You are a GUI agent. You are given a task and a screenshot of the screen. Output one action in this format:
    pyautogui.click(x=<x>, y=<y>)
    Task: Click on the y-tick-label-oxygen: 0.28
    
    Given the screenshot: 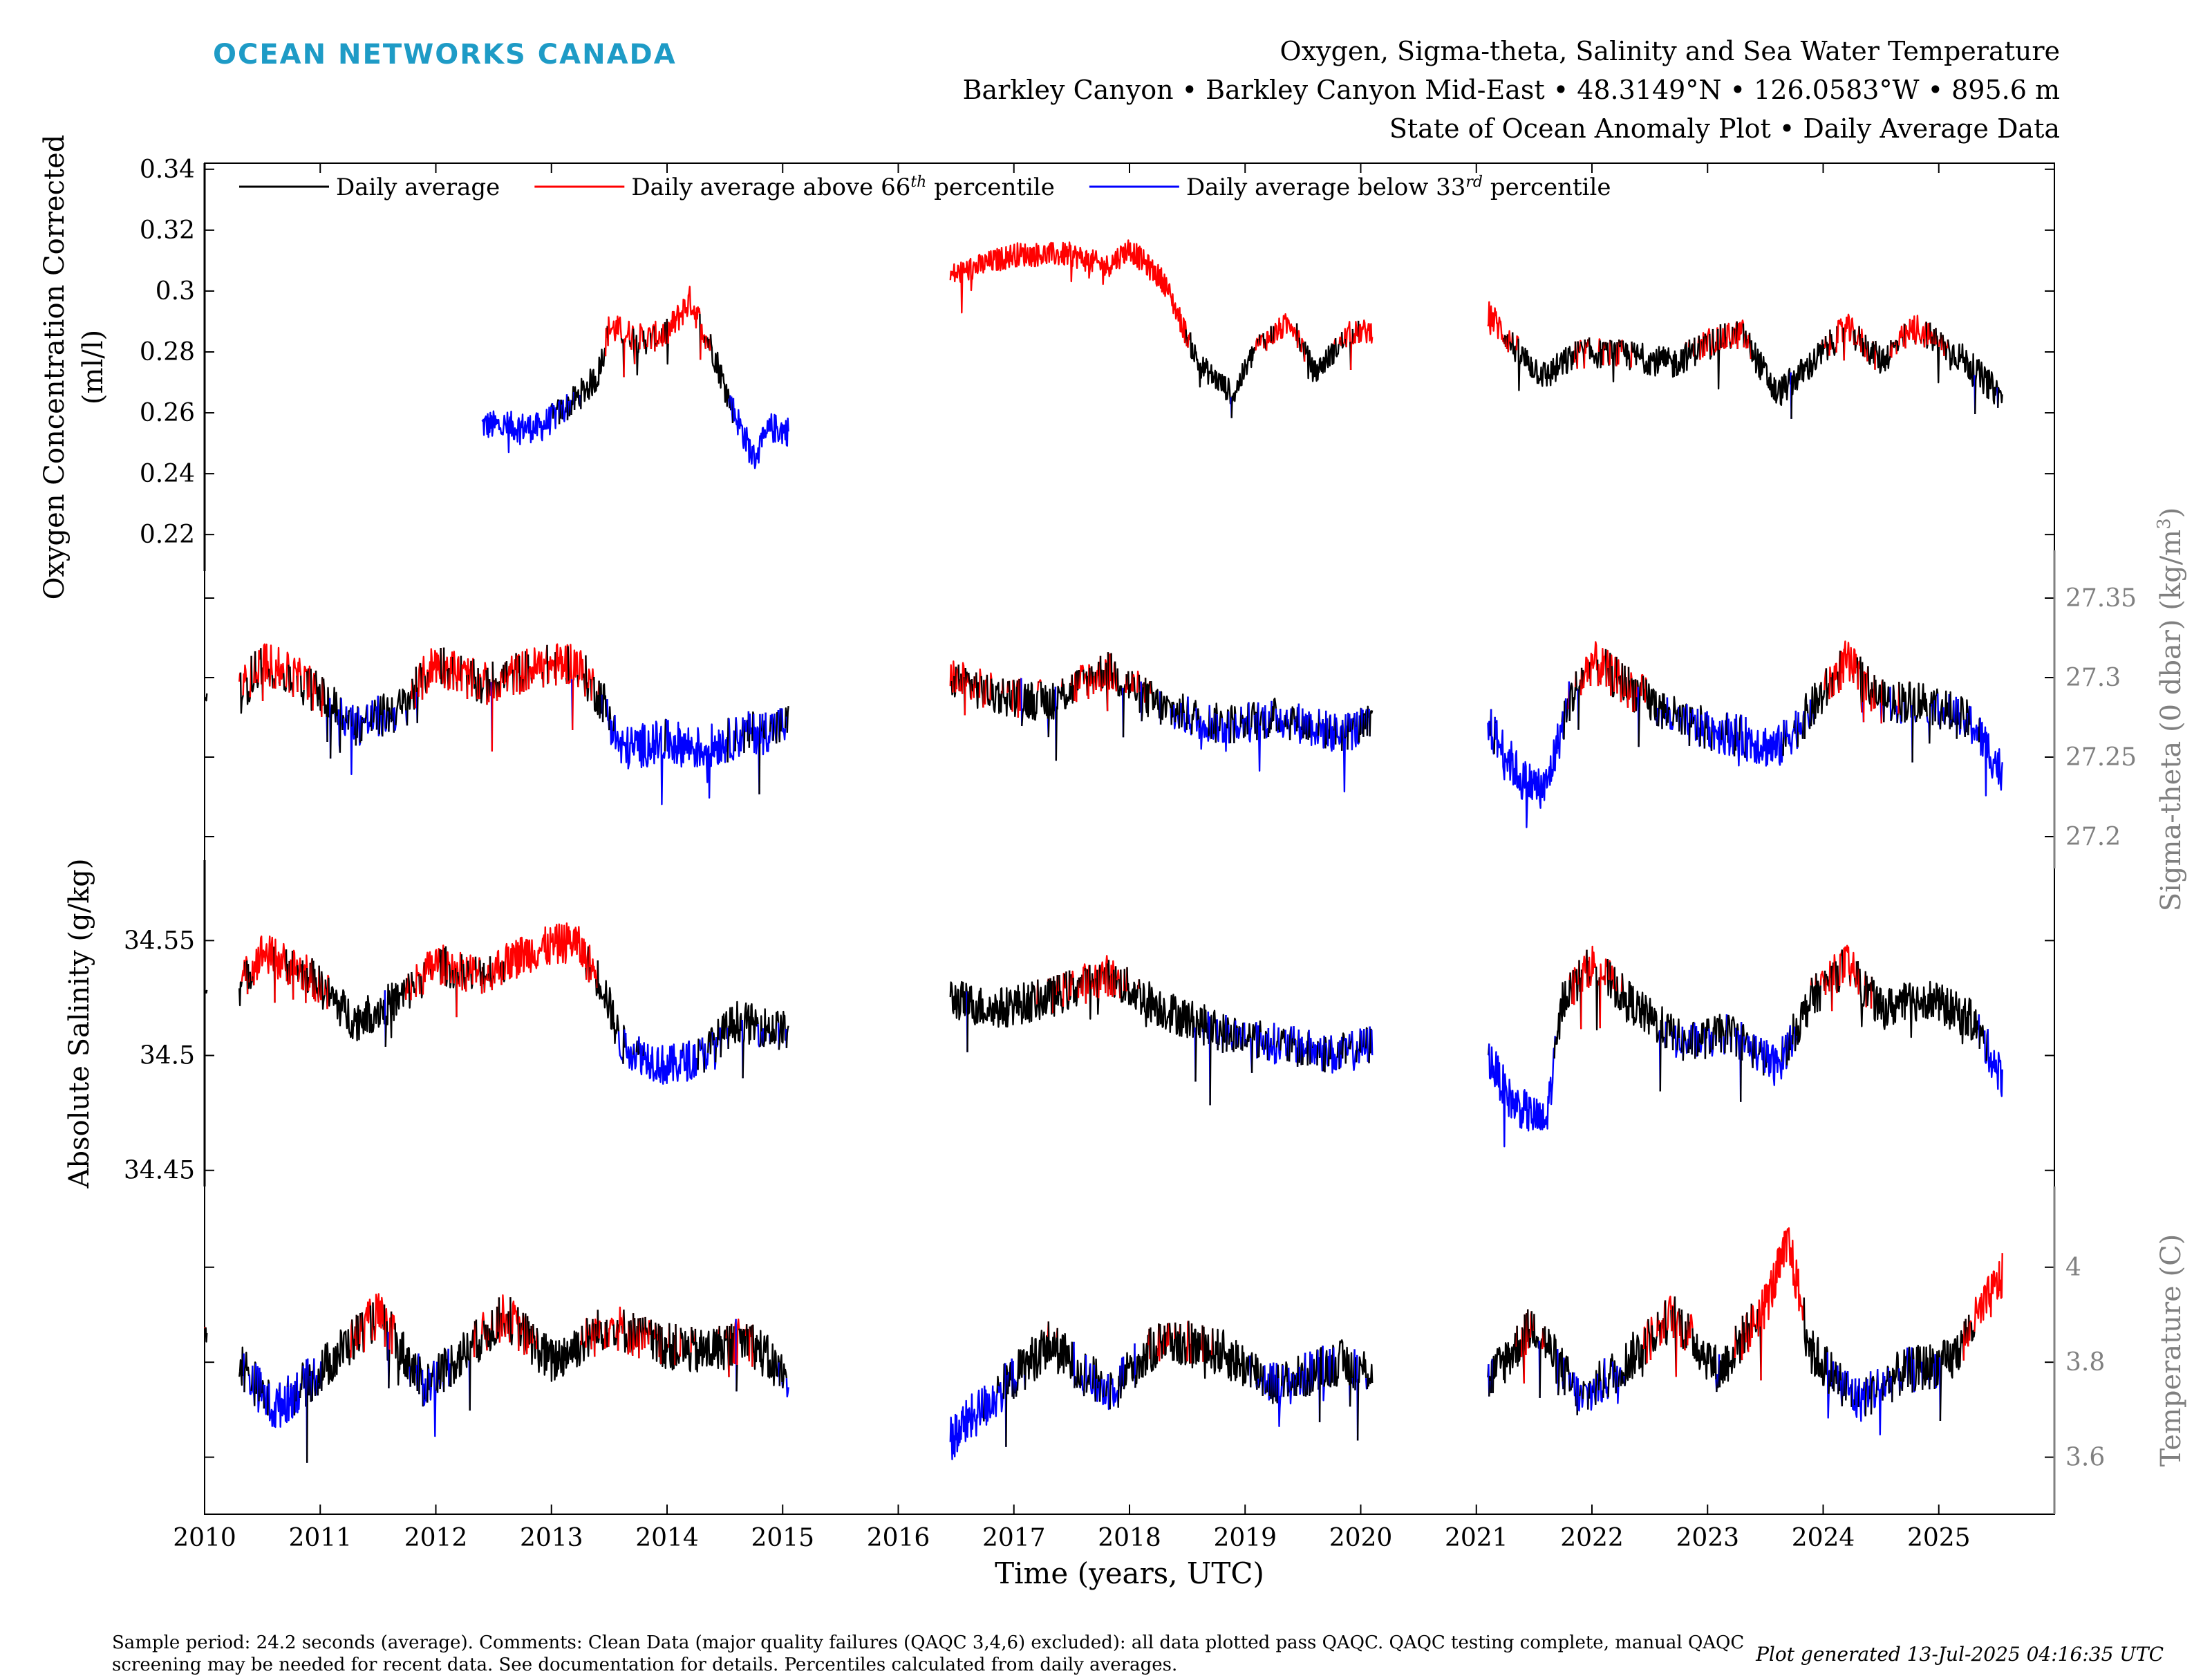 What is the action you would take?
    pyautogui.click(x=167, y=352)
    